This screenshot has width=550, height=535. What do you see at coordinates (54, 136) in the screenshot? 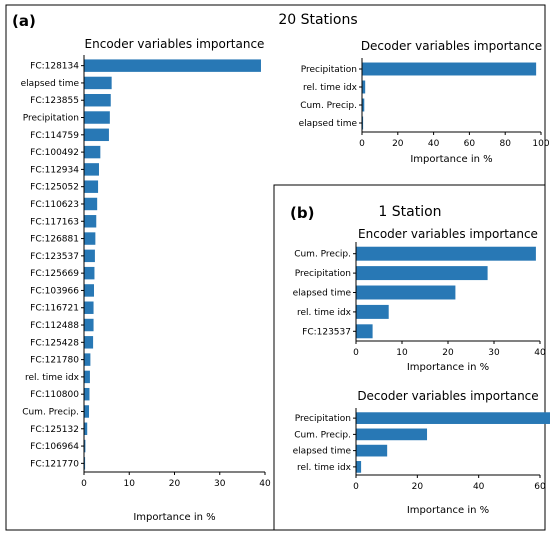
I see `y-tick-label: FC:114759` at bounding box center [54, 136].